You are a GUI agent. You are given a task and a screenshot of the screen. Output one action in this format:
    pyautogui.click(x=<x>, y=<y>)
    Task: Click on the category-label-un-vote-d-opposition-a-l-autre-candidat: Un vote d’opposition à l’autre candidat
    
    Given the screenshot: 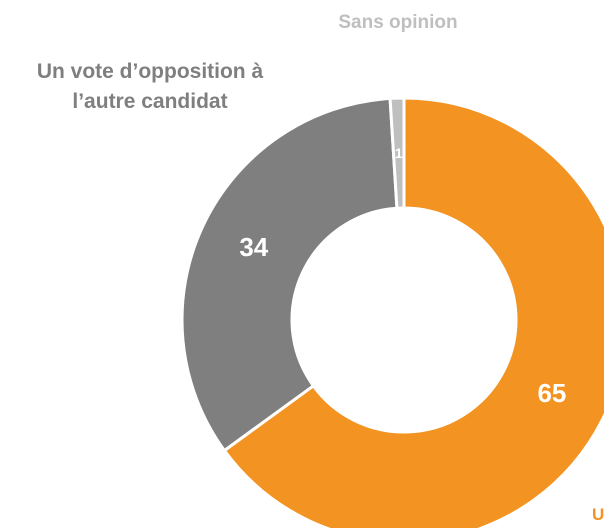 What is the action you would take?
    pyautogui.click(x=150, y=86)
    